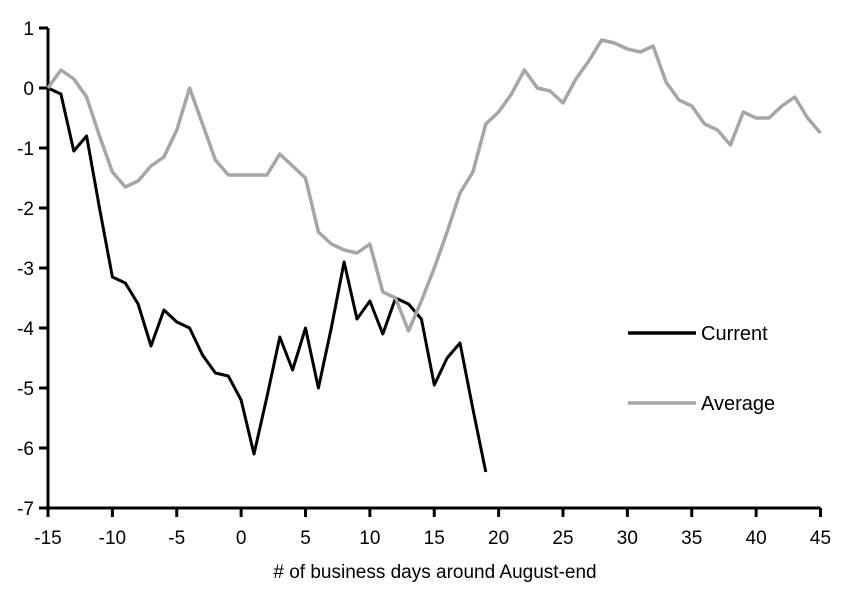 Image resolution: width=852 pixels, height=594 pixels. Describe the element at coordinates (112, 538) in the screenshot. I see `x-tick-label: -10` at that location.